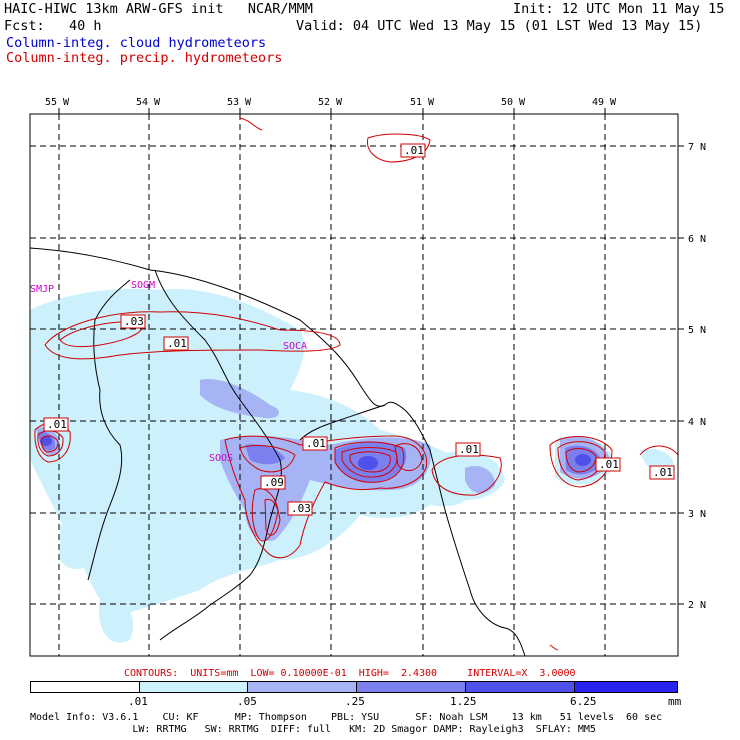 Image resolution: width=740 pixels, height=740 pixels. Describe the element at coordinates (332, 111) in the screenshot. I see `lon-axis` at that location.